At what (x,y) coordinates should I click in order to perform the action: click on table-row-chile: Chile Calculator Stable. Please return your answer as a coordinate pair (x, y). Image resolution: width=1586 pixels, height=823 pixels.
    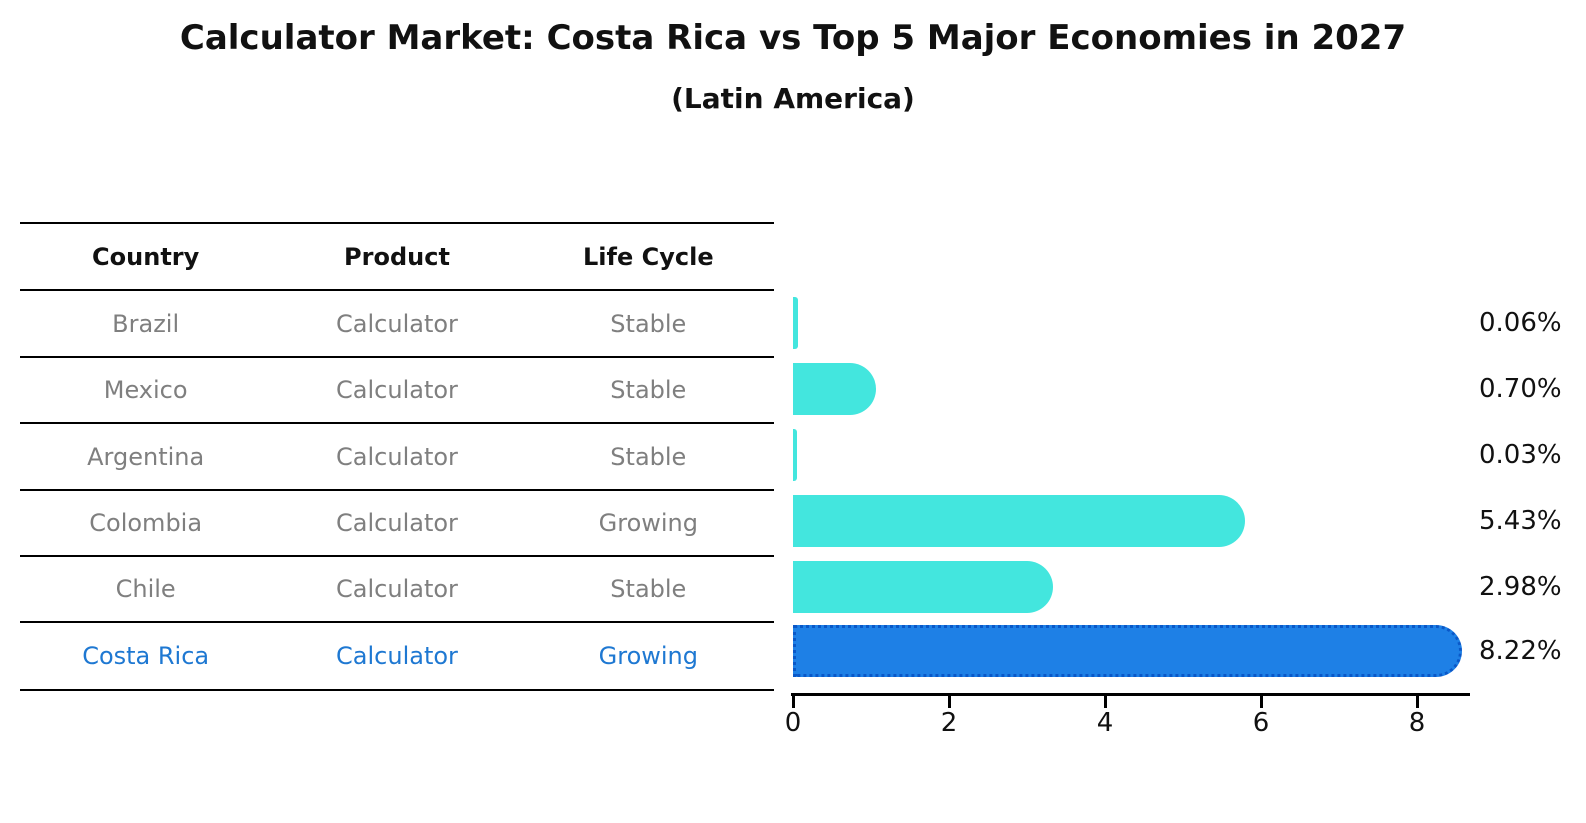
    Looking at the image, I should click on (397, 589).